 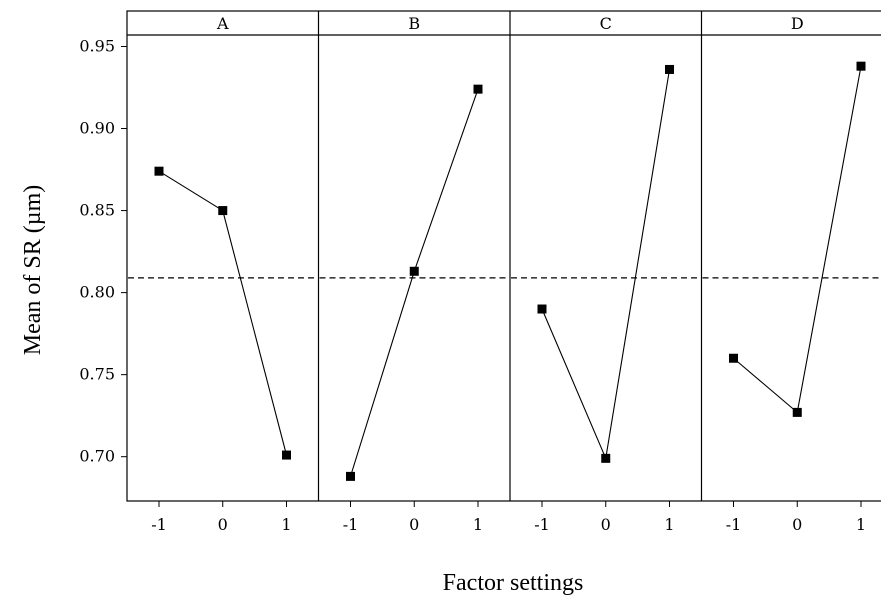 I want to click on panel-label: B, so click(x=414, y=23).